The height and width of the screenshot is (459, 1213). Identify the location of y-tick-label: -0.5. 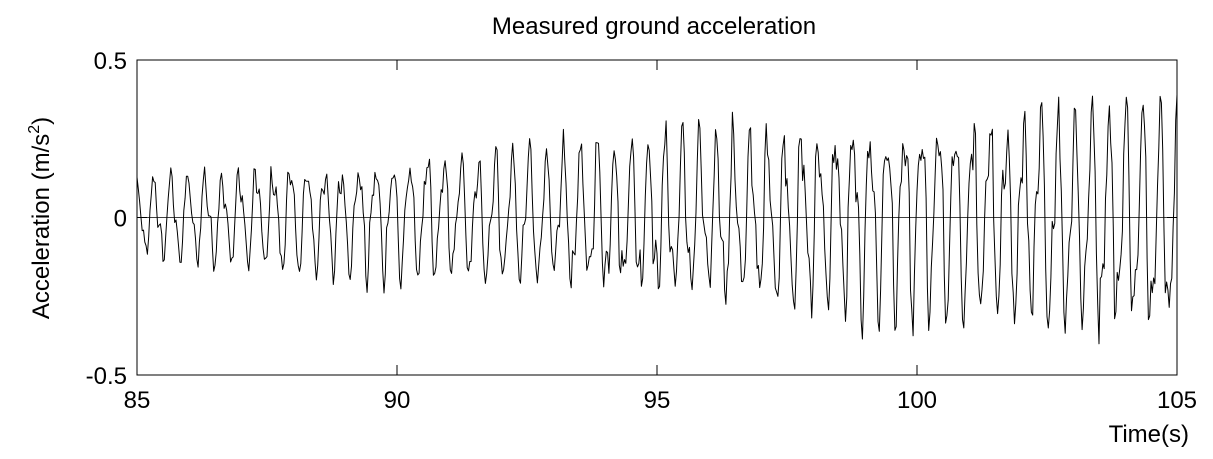
(106, 376).